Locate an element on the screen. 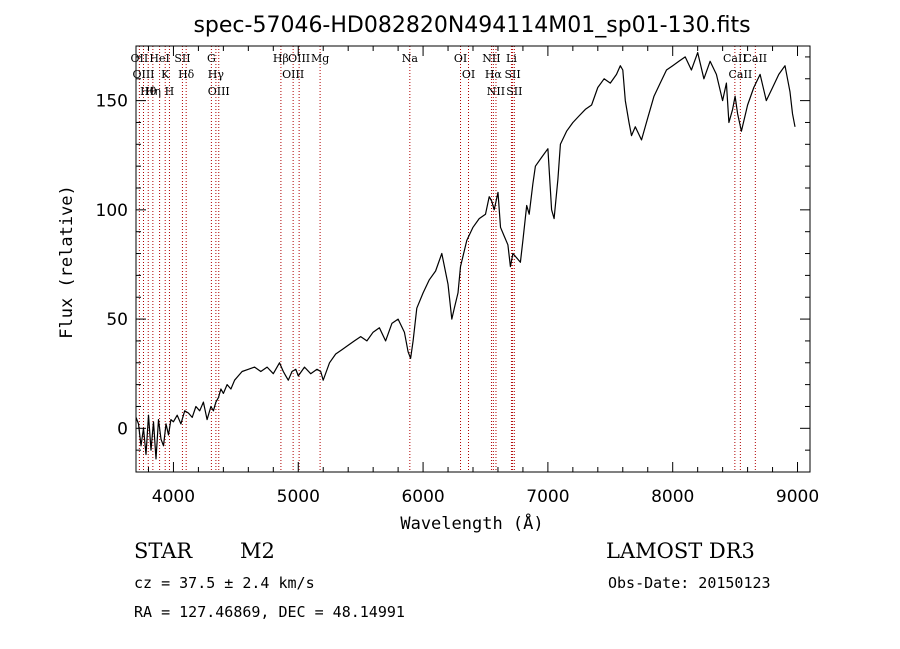 The height and width of the screenshot is (649, 900). x-tick-label: 8000 is located at coordinates (672, 497).